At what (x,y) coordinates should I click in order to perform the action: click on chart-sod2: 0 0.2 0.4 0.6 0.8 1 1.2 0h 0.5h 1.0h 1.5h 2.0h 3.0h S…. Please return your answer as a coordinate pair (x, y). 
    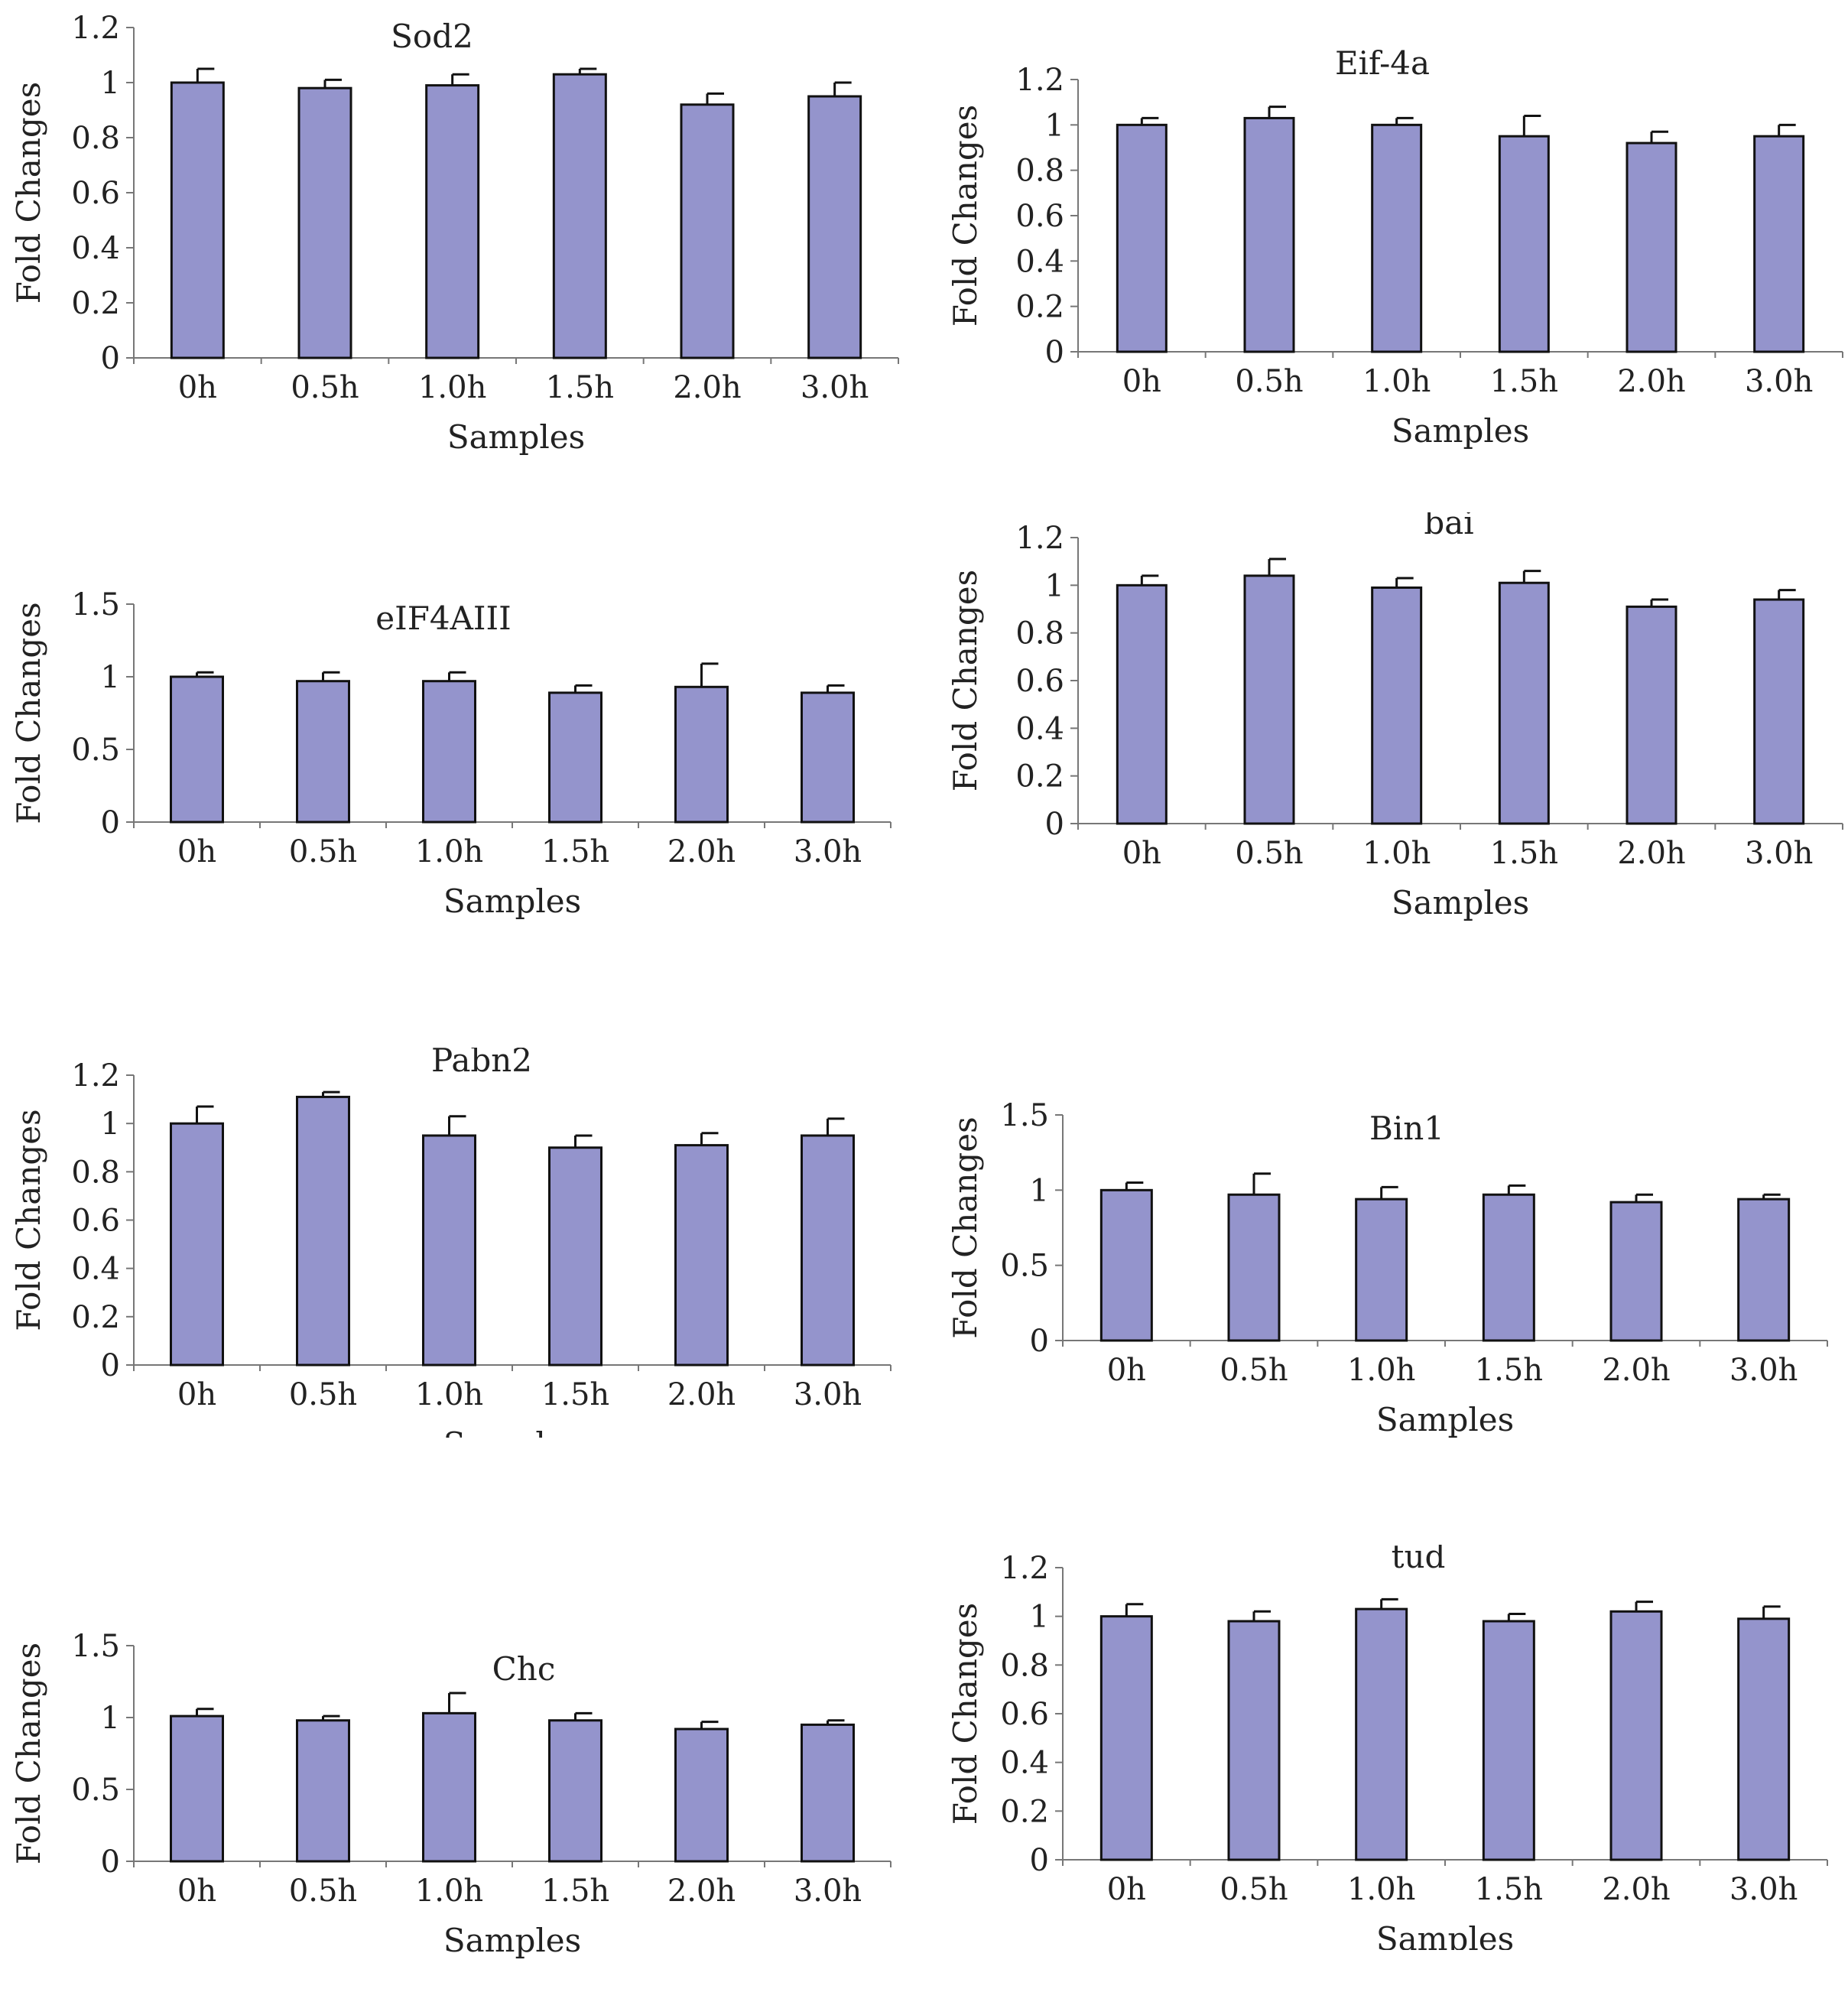
    Looking at the image, I should click on (454, 233).